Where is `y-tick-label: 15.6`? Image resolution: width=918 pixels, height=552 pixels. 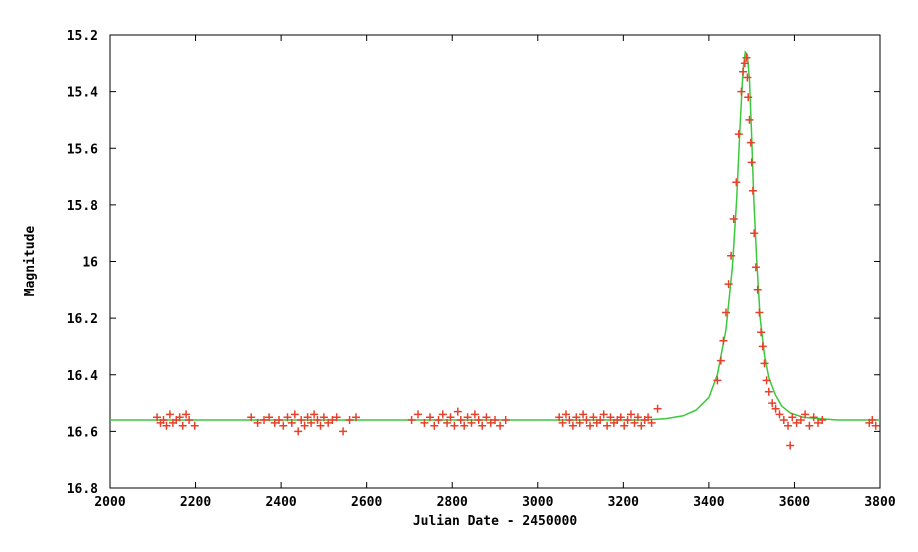 y-tick-label: 15.6 is located at coordinates (82, 149).